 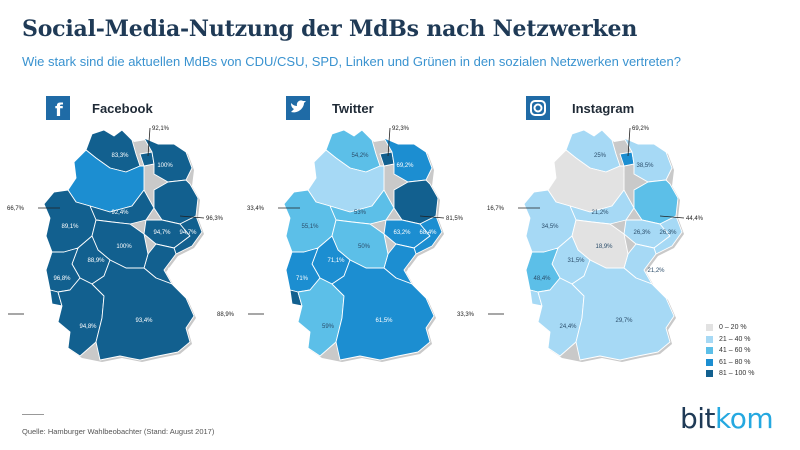 I want to click on value-label: 92,1%, so click(x=161, y=129).